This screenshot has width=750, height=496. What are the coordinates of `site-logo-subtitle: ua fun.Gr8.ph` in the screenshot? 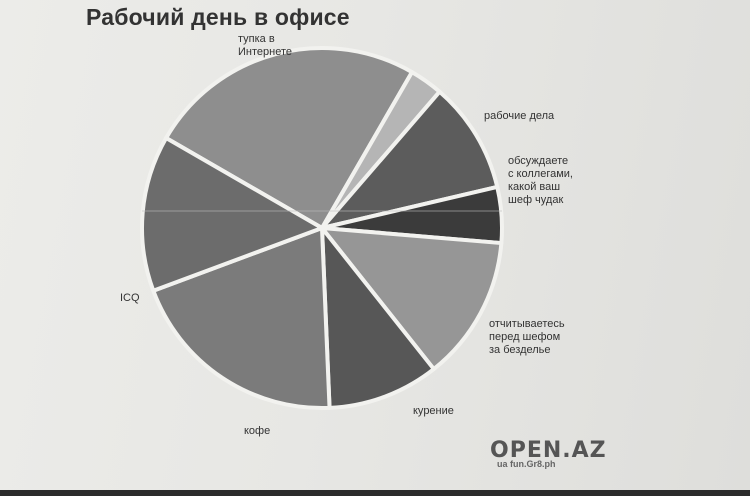 It's located at (526, 464).